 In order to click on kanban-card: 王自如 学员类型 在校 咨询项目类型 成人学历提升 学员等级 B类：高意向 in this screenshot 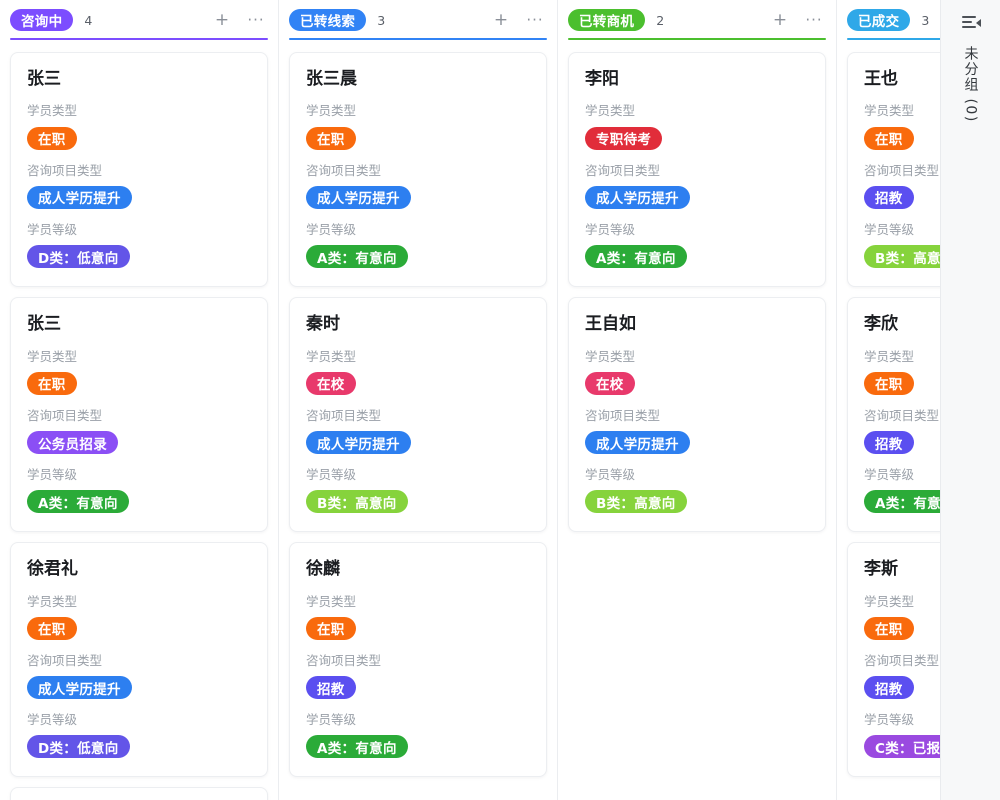, I will do `click(697, 415)`.